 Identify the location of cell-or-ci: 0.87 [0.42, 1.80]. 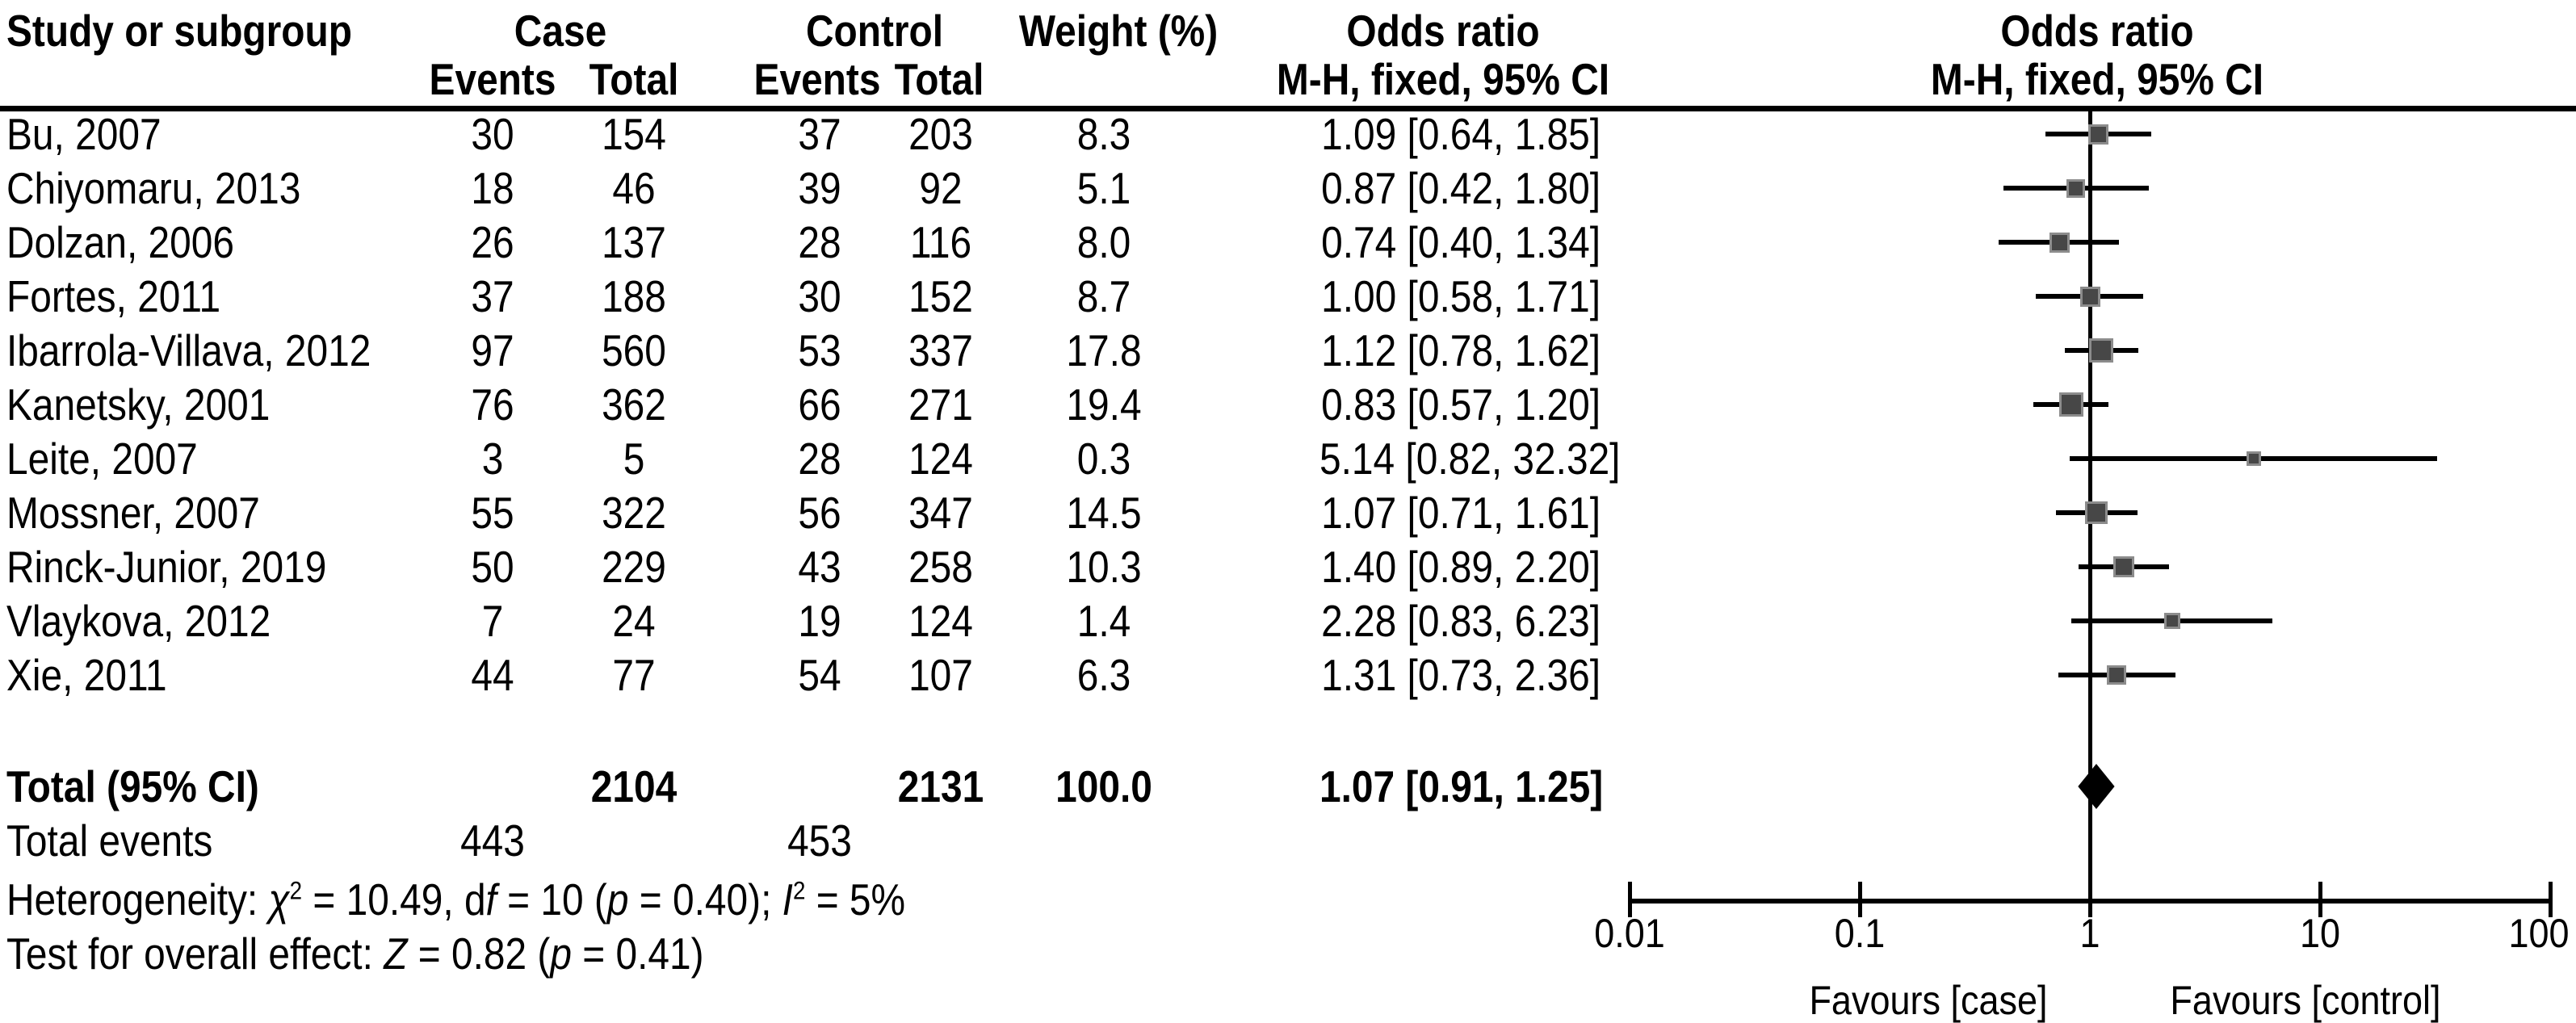
(1461, 188).